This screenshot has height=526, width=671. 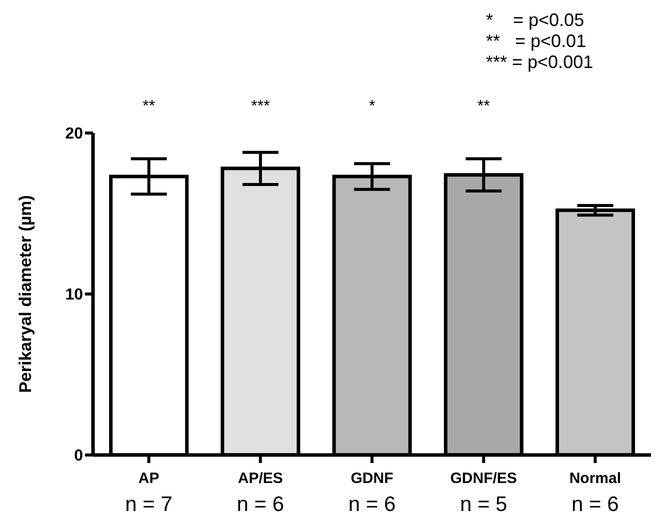 I want to click on y-tick-label: 10, so click(x=74, y=295).